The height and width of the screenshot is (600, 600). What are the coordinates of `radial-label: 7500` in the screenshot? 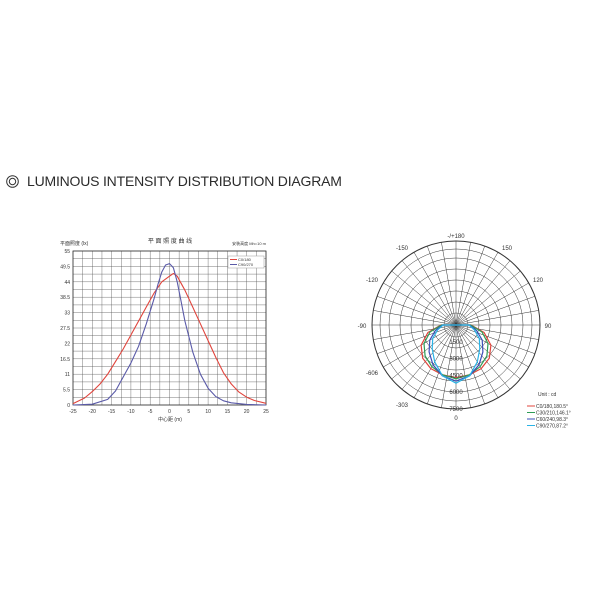 It's located at (456, 410).